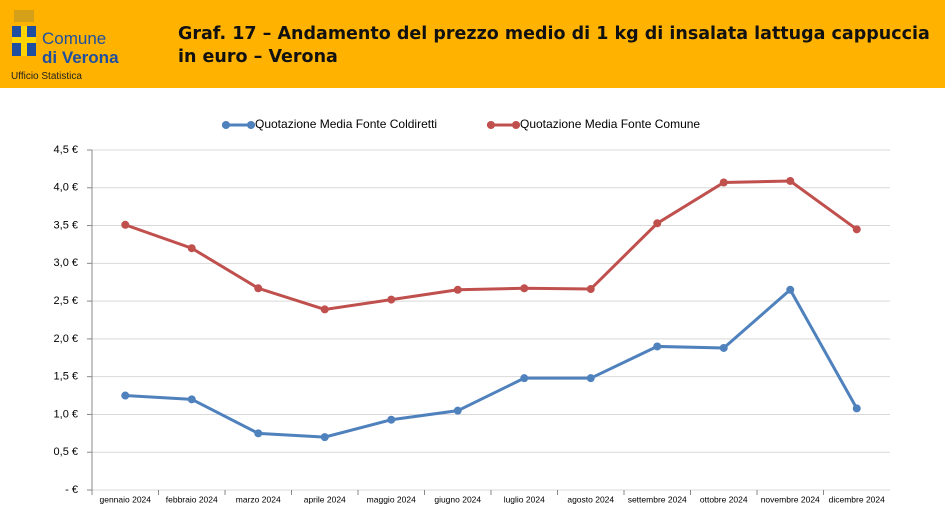 This screenshot has height=528, width=945. Describe the element at coordinates (125, 499) in the screenshot. I see `x-tick-label: gennaio 2024` at that location.